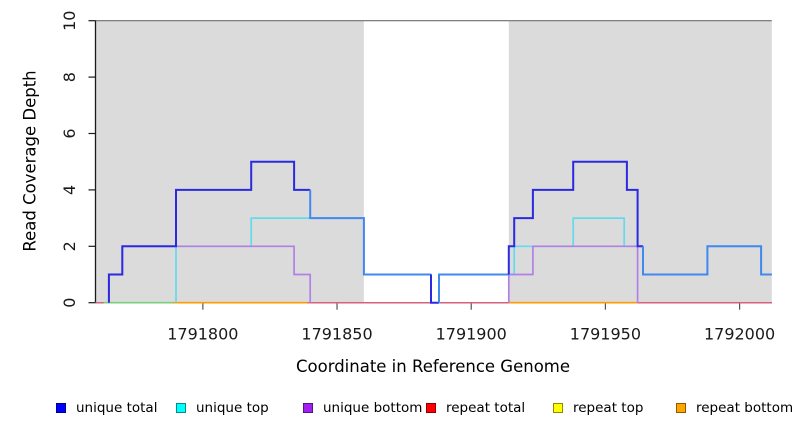 This screenshot has height=432, width=792. I want to click on legend-label: unique total, so click(117, 408).